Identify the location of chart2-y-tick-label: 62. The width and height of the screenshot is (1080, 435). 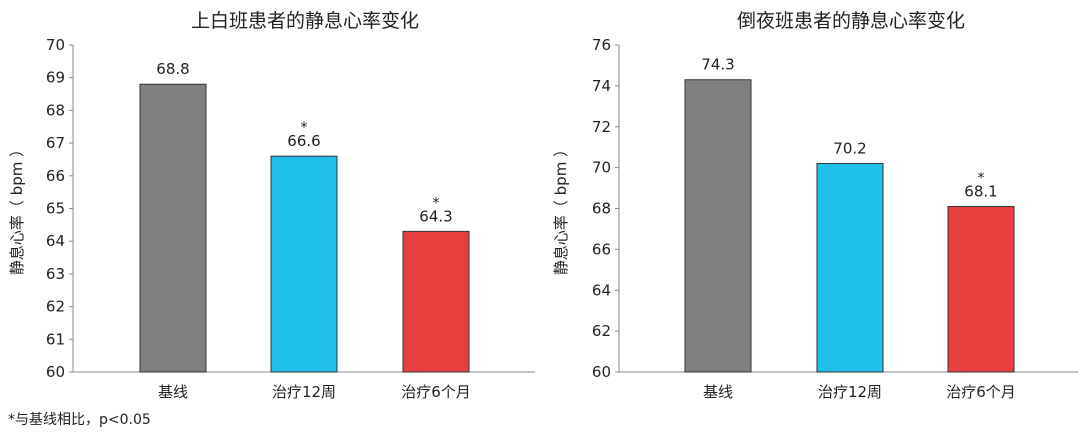
(601, 331).